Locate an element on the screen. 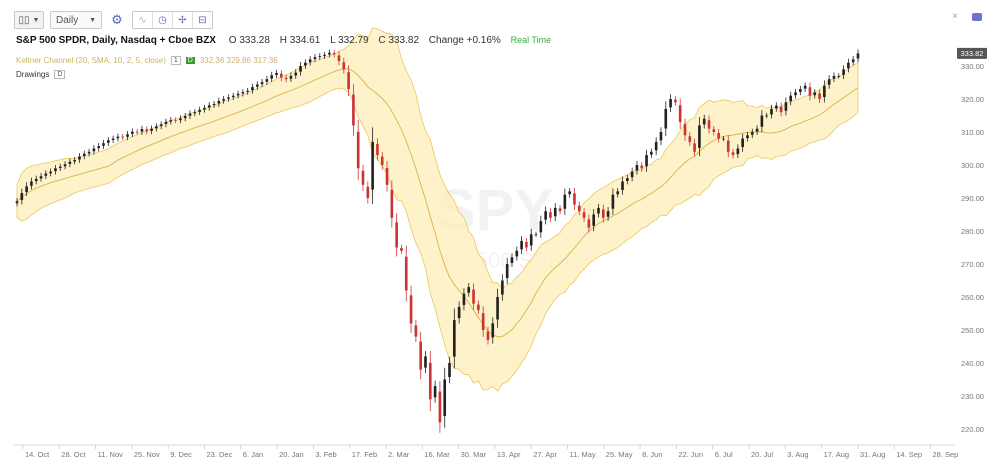 This screenshot has width=1006, height=467. y-tick-label: 320.00 is located at coordinates (972, 99).